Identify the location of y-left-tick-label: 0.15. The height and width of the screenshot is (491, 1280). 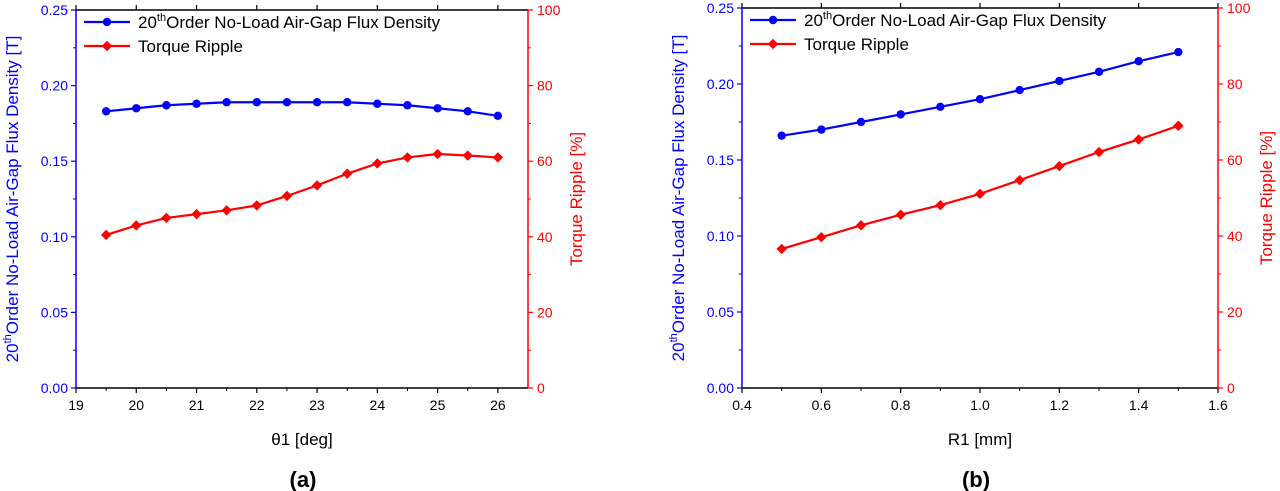
(54, 161).